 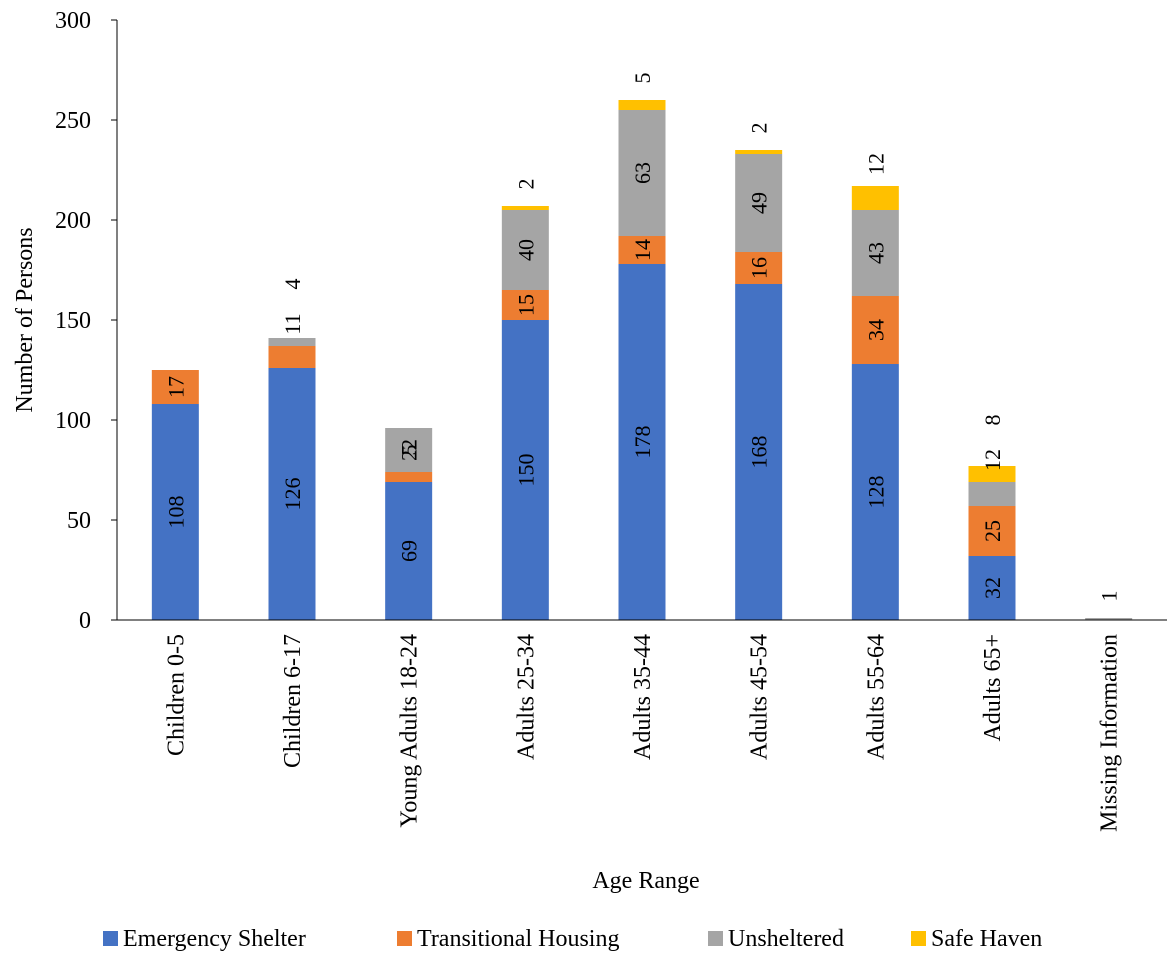 I want to click on category-label-children-6-17: Children 6-17, so click(x=293, y=701).